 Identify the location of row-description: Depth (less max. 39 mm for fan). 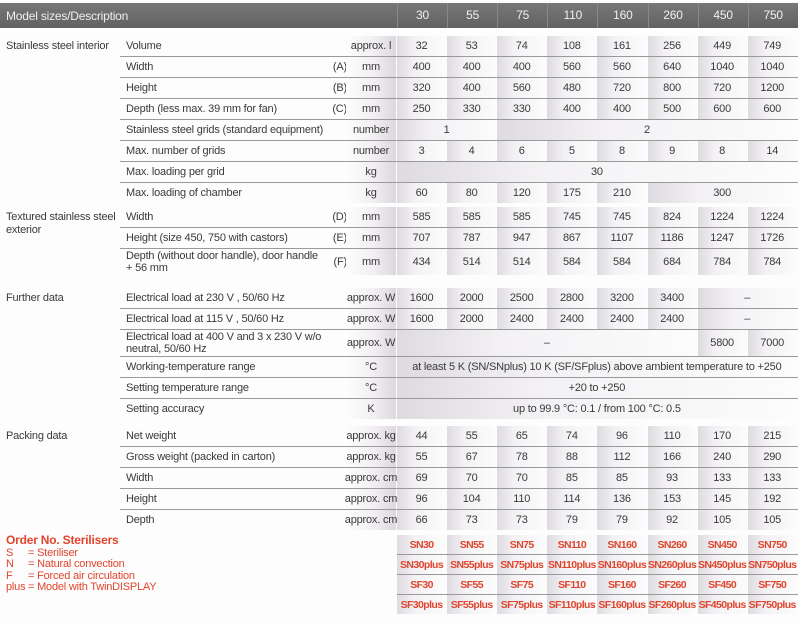
(201, 109).